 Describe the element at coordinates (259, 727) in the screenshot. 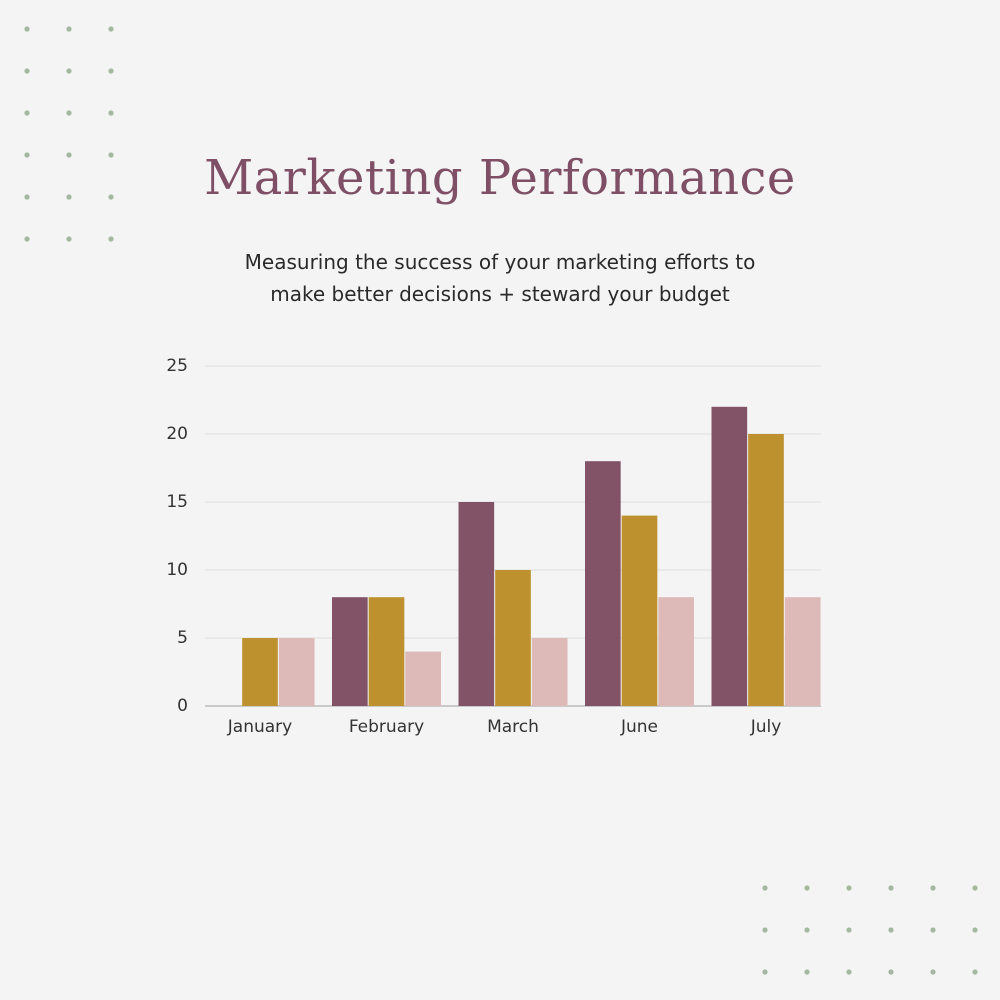

I see `x-tick-label: January` at that location.